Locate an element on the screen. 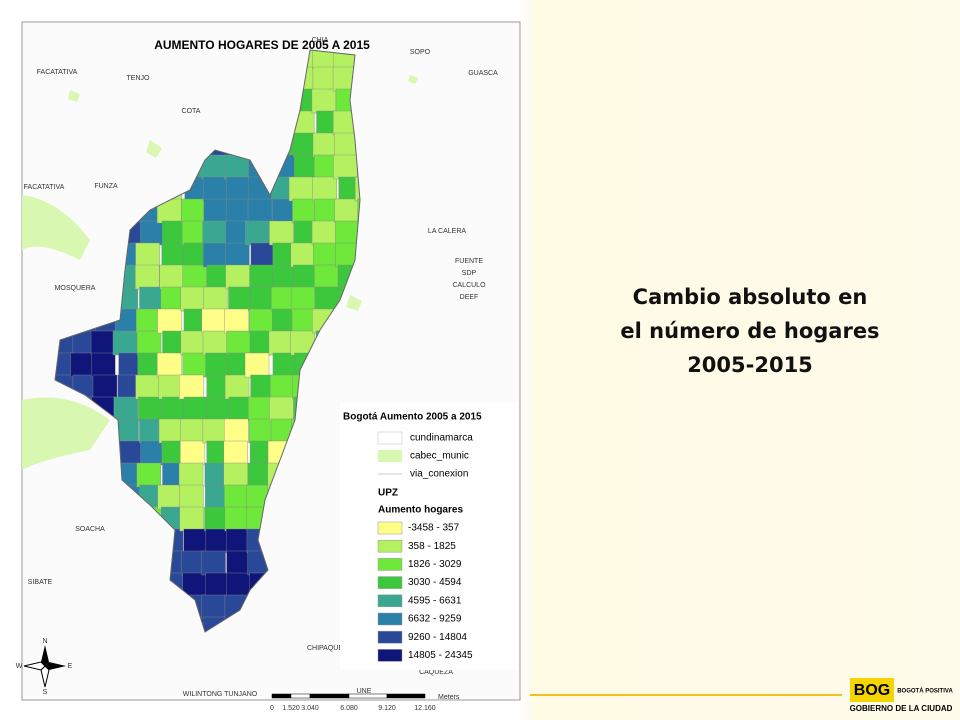 The width and height of the screenshot is (960, 720). layer-label: cundinamarca is located at coordinates (441, 438).